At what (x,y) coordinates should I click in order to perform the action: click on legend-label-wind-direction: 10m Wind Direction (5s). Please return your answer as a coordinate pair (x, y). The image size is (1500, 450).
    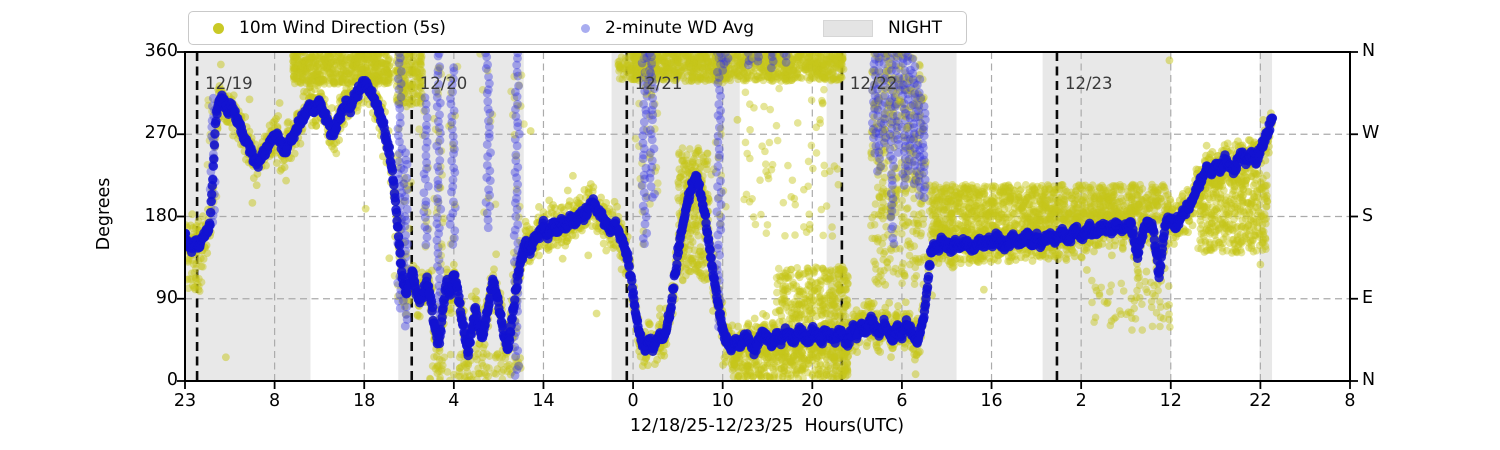
    Looking at the image, I should click on (342, 28).